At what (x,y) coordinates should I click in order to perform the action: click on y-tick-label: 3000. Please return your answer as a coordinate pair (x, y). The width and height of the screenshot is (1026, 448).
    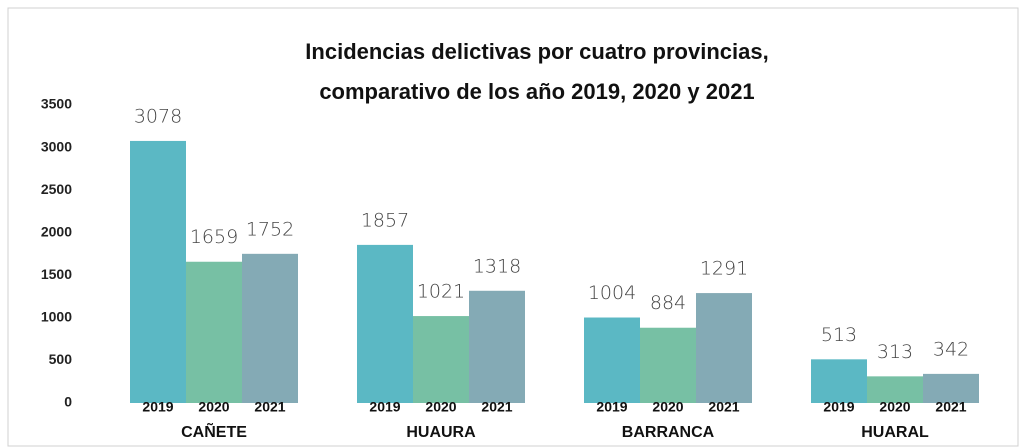
    Looking at the image, I should click on (56, 146).